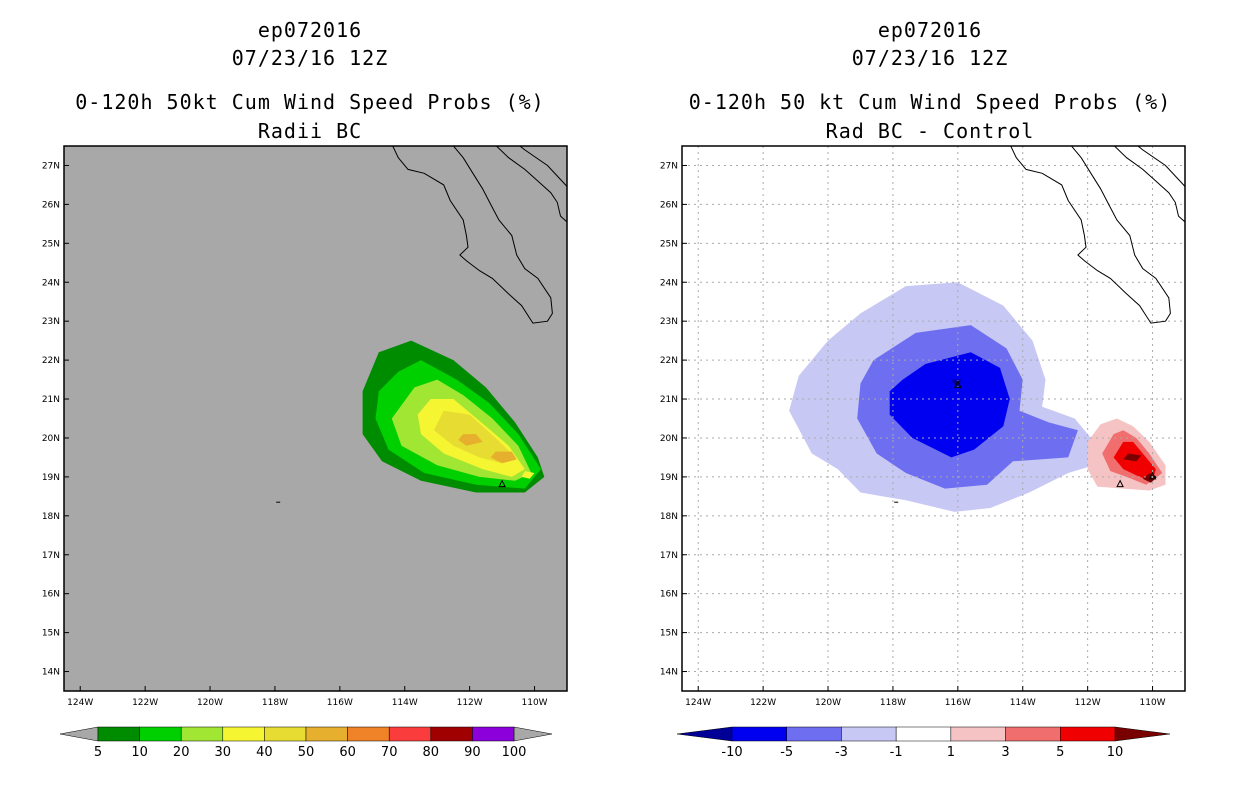  What do you see at coordinates (181, 752) in the screenshot?
I see `left-colorbar-label: 20` at bounding box center [181, 752].